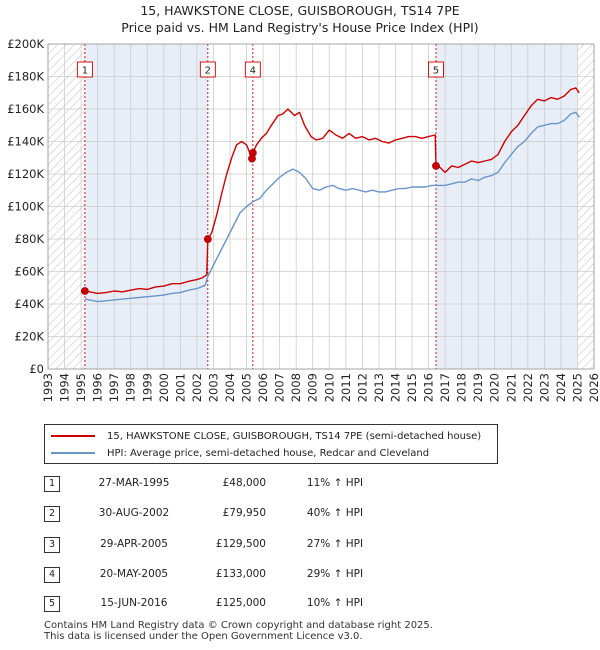  What do you see at coordinates (495, 387) in the screenshot?
I see `x-tick-label: 2020` at bounding box center [495, 387].